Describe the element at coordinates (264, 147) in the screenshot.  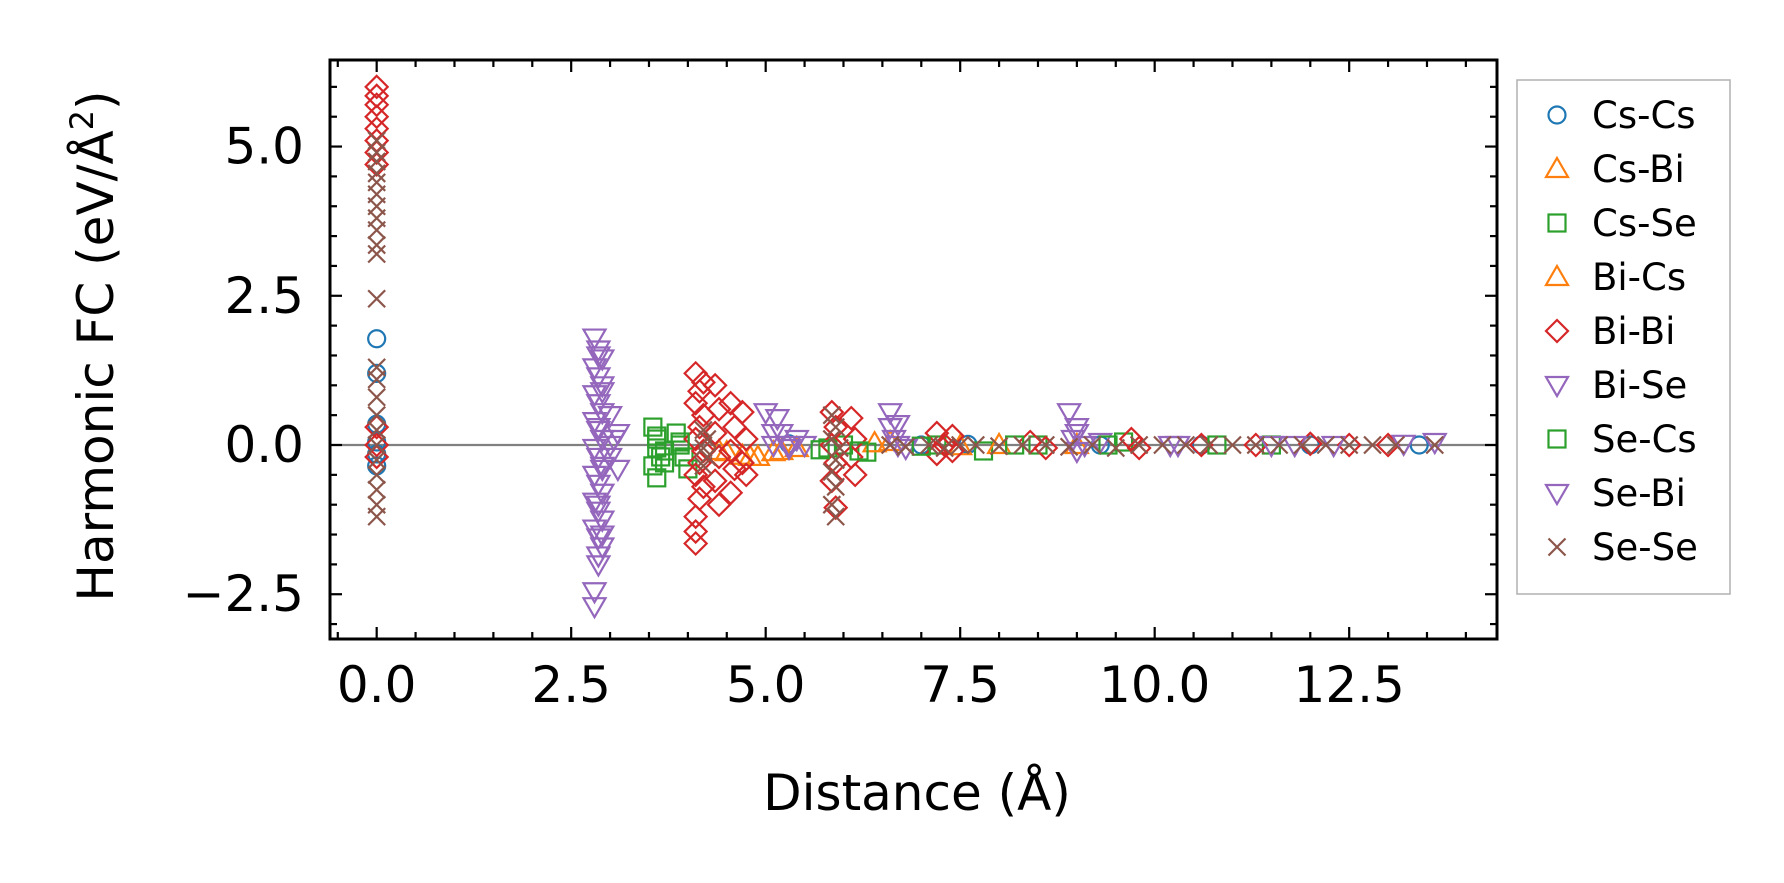
I see `y-tick-label: 5.0` at that location.